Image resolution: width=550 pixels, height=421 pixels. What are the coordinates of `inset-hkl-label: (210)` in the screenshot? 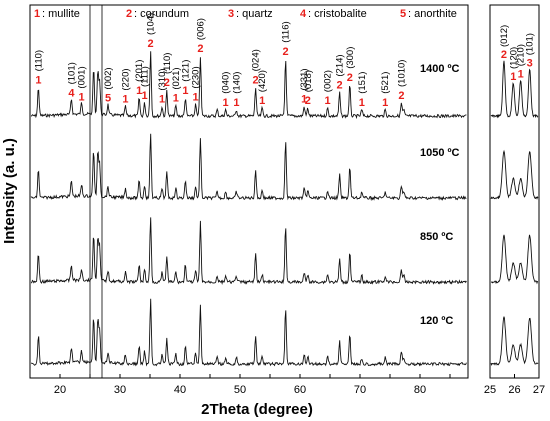 It's located at (521, 55).